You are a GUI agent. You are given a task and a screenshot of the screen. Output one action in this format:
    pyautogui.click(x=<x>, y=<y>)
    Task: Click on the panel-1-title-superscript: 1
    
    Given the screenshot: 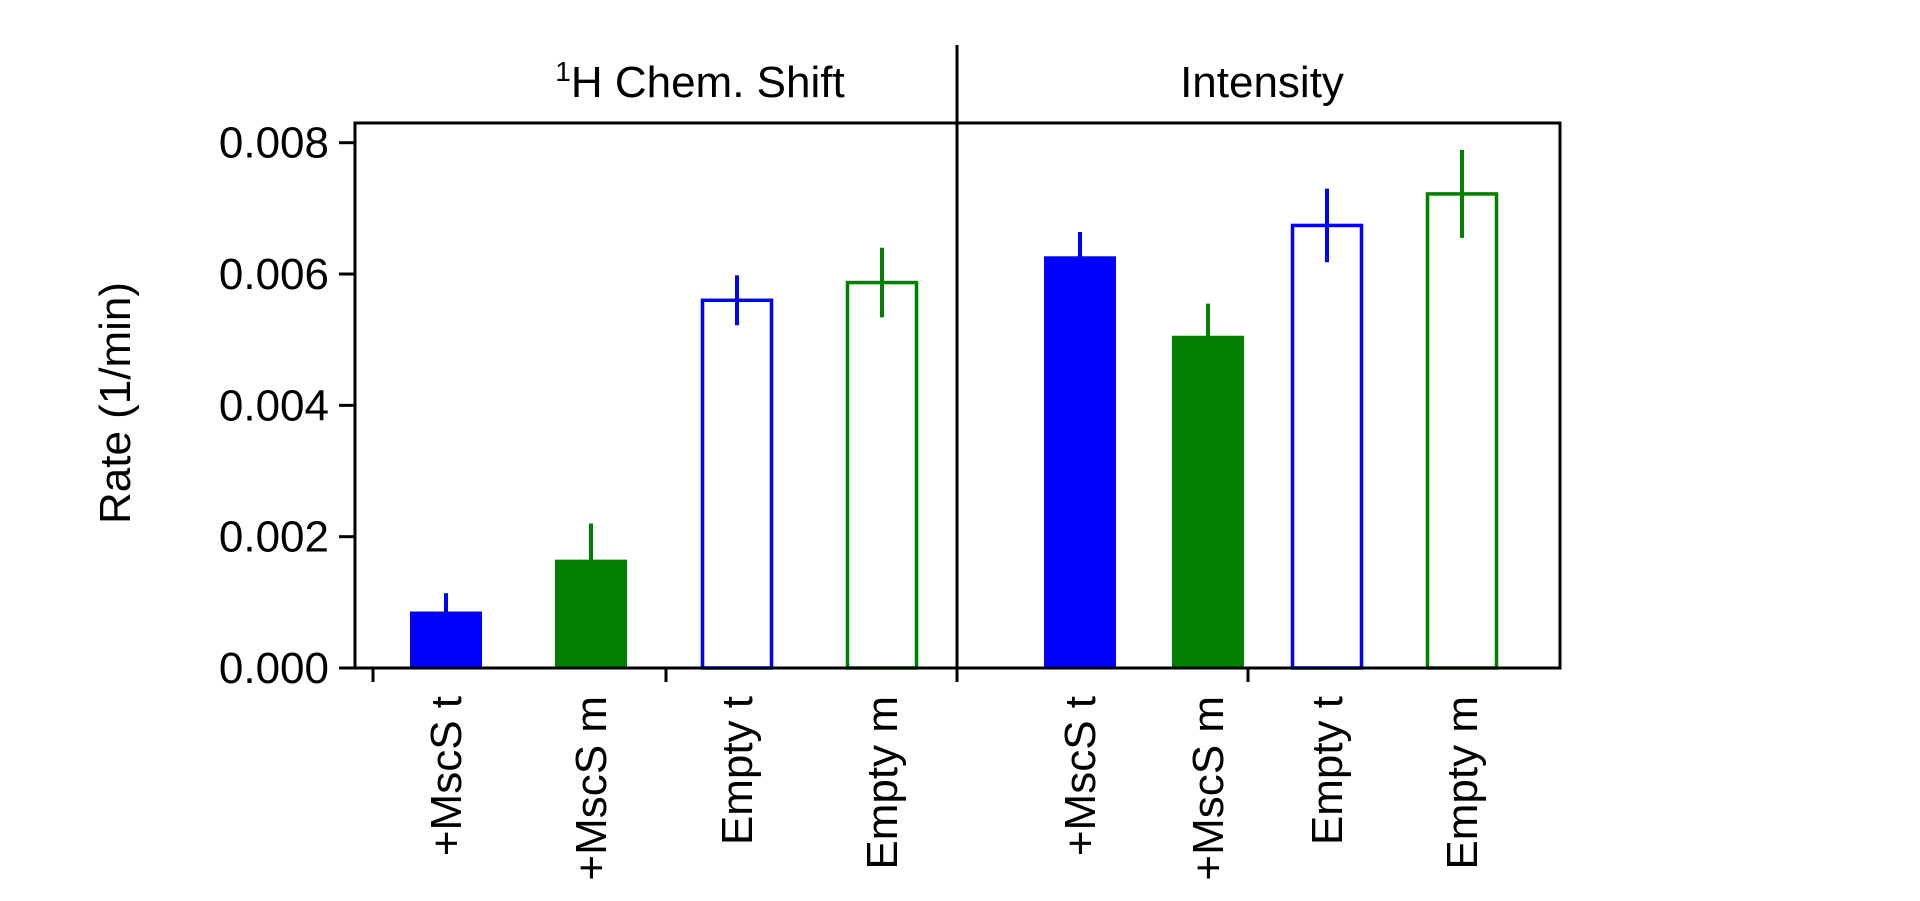 What is the action you would take?
    pyautogui.click(x=563, y=71)
    